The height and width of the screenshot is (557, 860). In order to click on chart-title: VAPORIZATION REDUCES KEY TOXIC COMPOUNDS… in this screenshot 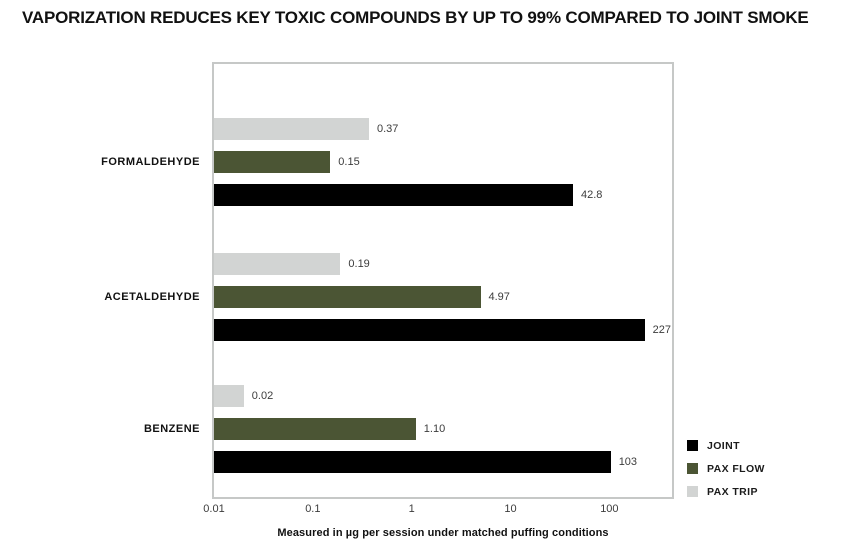, I will do `click(415, 17)`.